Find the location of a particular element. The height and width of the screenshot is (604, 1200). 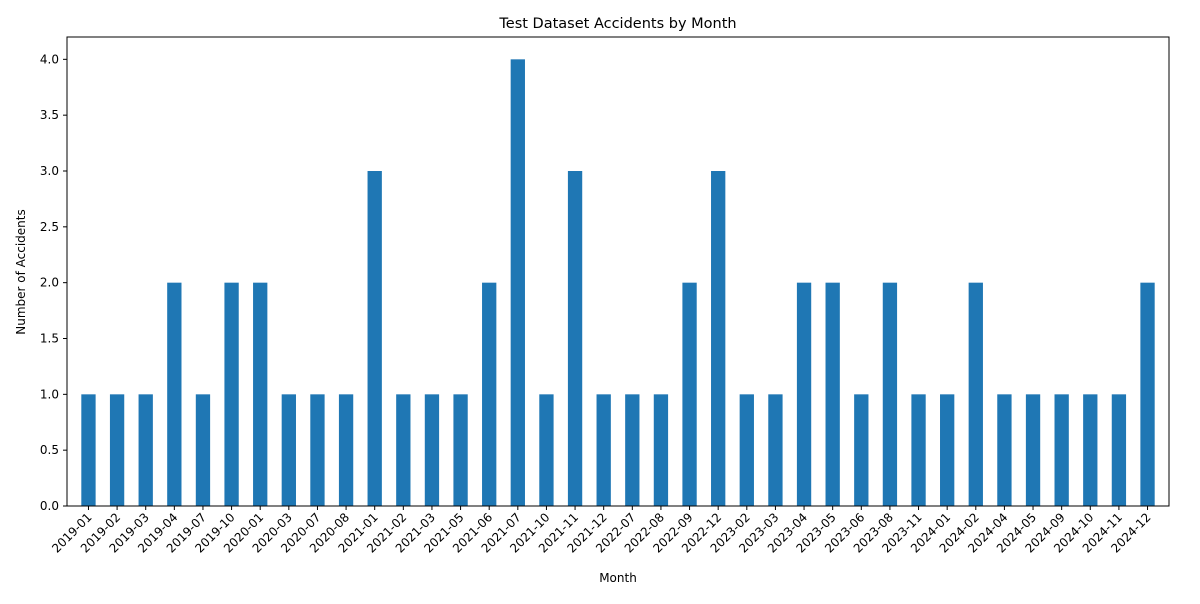

y-tick-label: 4.0 is located at coordinates (49, 59).